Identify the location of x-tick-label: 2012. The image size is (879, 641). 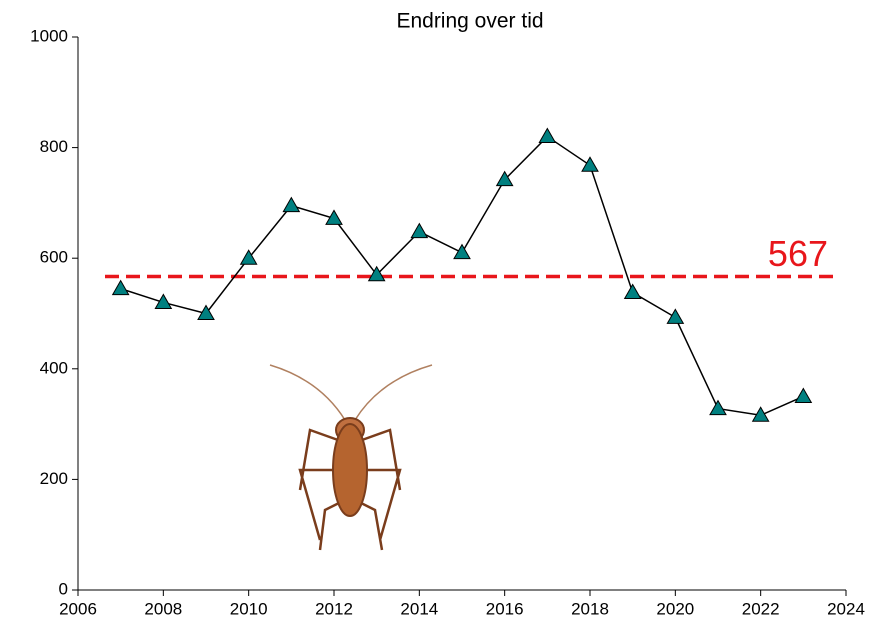
(334, 608).